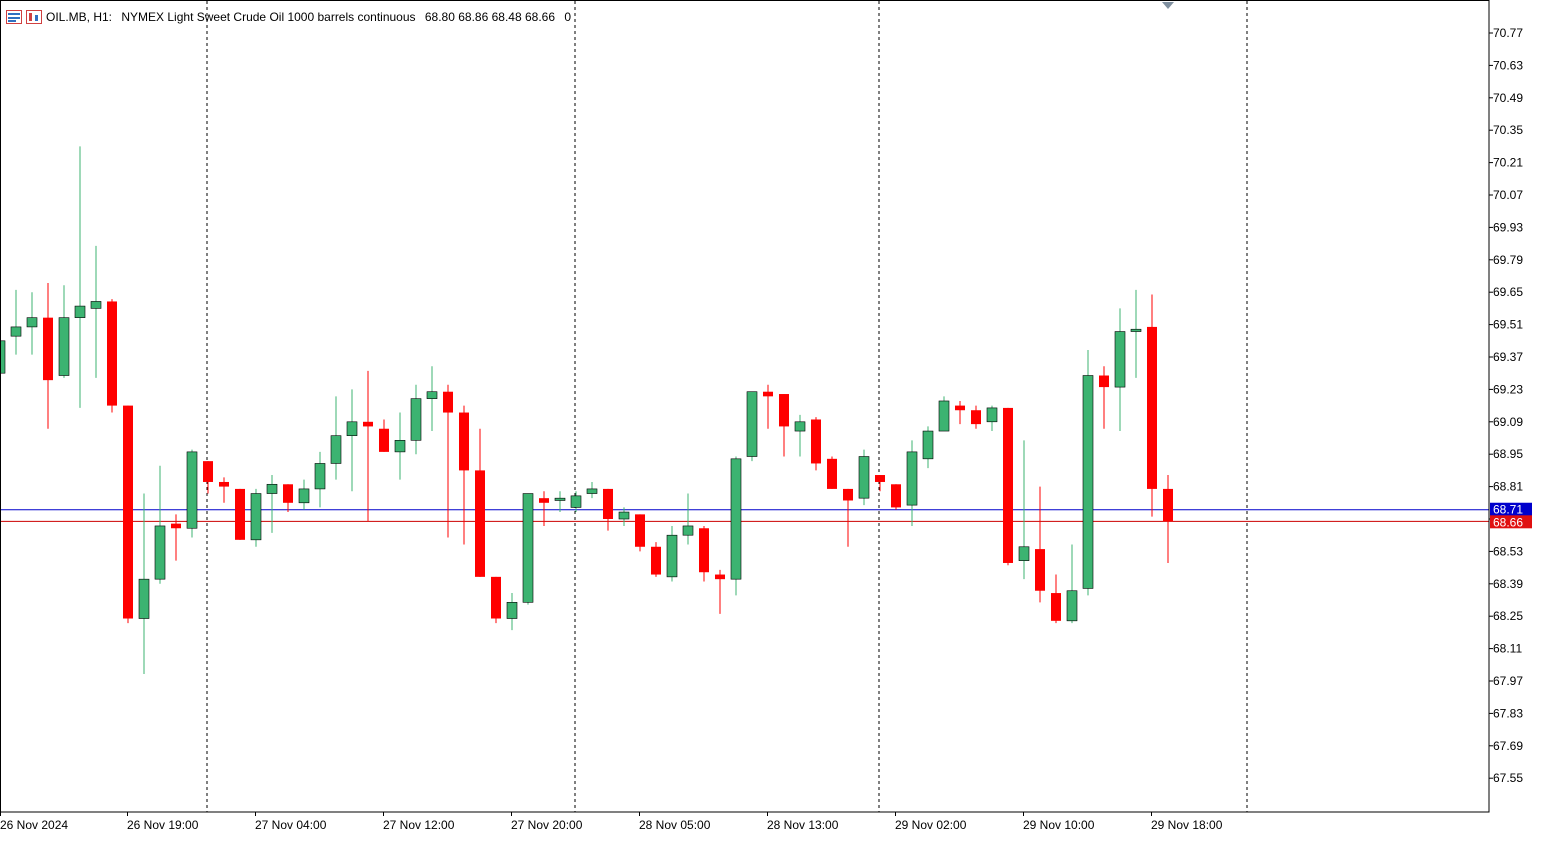 This screenshot has width=1547, height=841. I want to click on price-lines, so click(744, 515).